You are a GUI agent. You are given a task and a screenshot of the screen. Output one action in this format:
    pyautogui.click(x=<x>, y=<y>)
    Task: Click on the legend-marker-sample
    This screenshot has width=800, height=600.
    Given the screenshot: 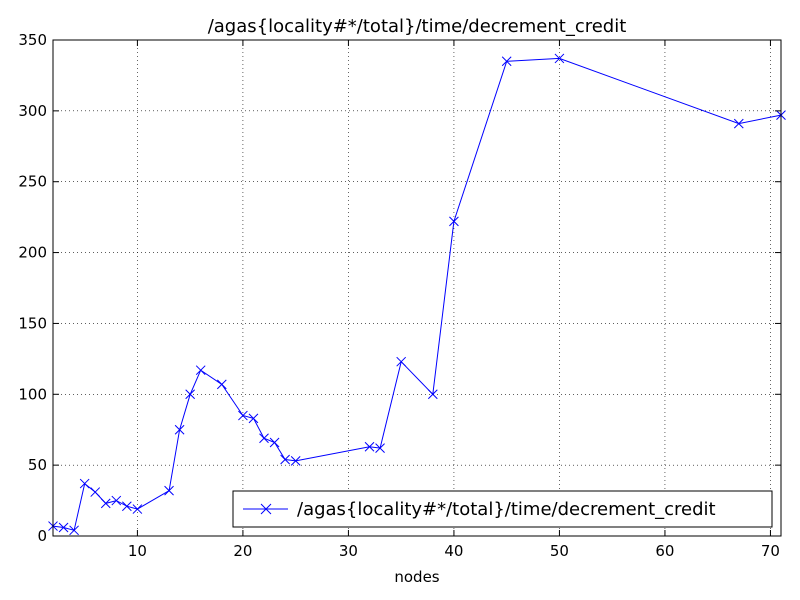 What is the action you would take?
    pyautogui.click(x=266, y=509)
    